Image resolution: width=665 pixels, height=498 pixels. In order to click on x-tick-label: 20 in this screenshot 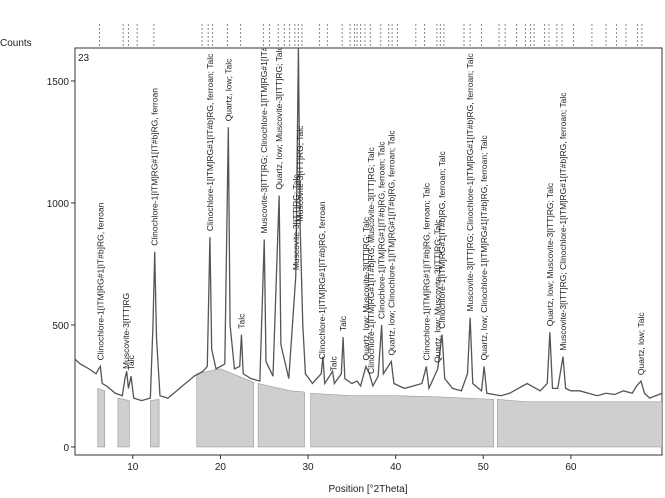, I will do `click(221, 467)`.